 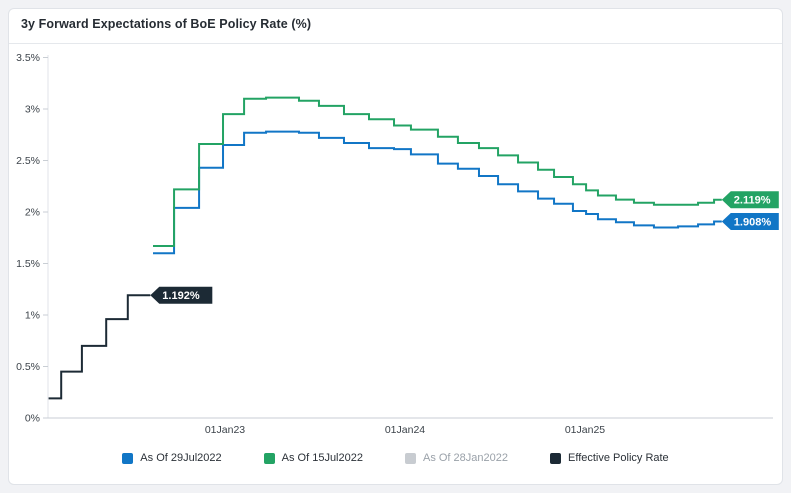 I want to click on y-tick-label: 0.5%, so click(x=28, y=367).